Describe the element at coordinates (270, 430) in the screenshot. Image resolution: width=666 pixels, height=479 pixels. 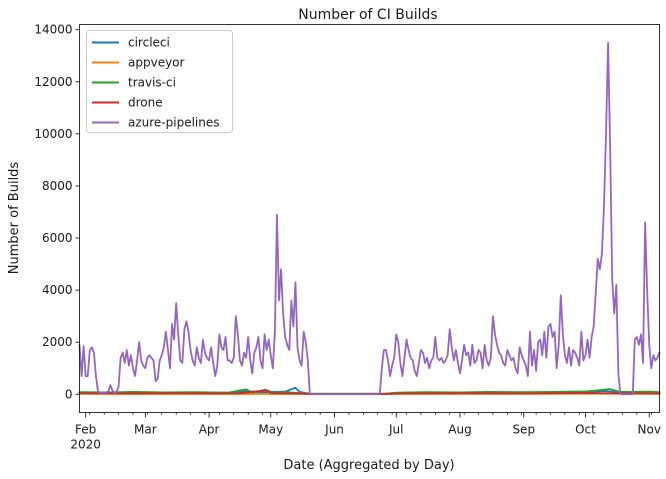
I see `x-tick-label: May` at that location.